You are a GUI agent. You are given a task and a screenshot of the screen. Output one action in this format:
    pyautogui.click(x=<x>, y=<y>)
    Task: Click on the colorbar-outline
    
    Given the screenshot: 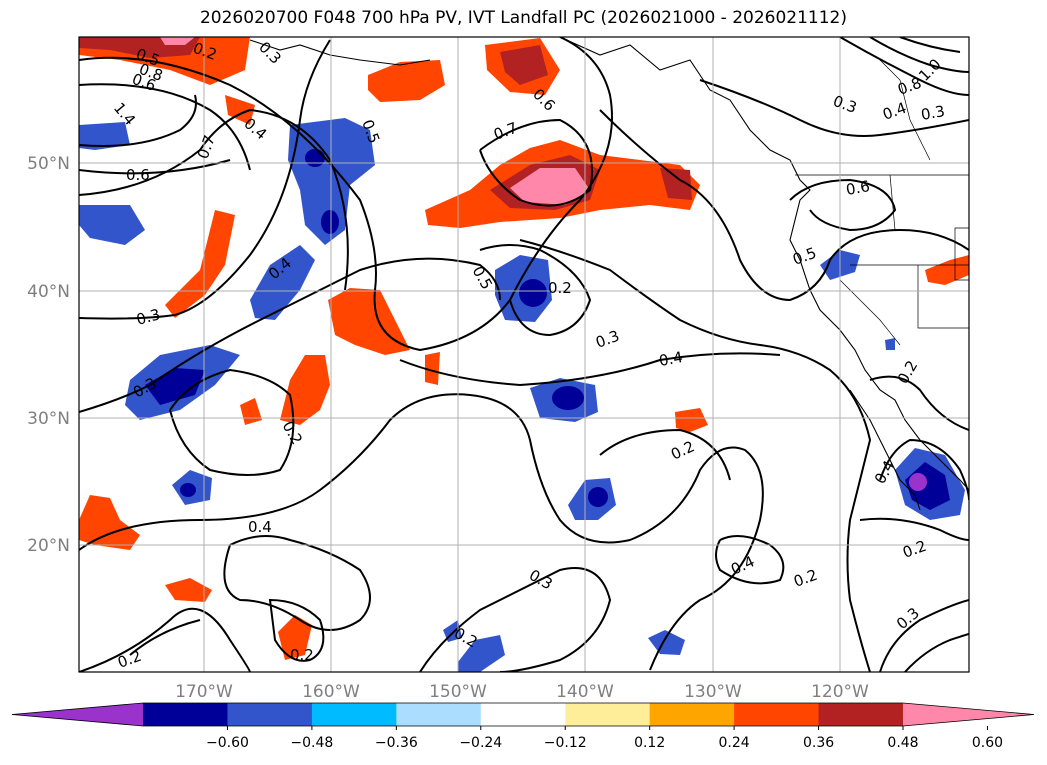 What is the action you would take?
    pyautogui.click(x=523, y=714)
    